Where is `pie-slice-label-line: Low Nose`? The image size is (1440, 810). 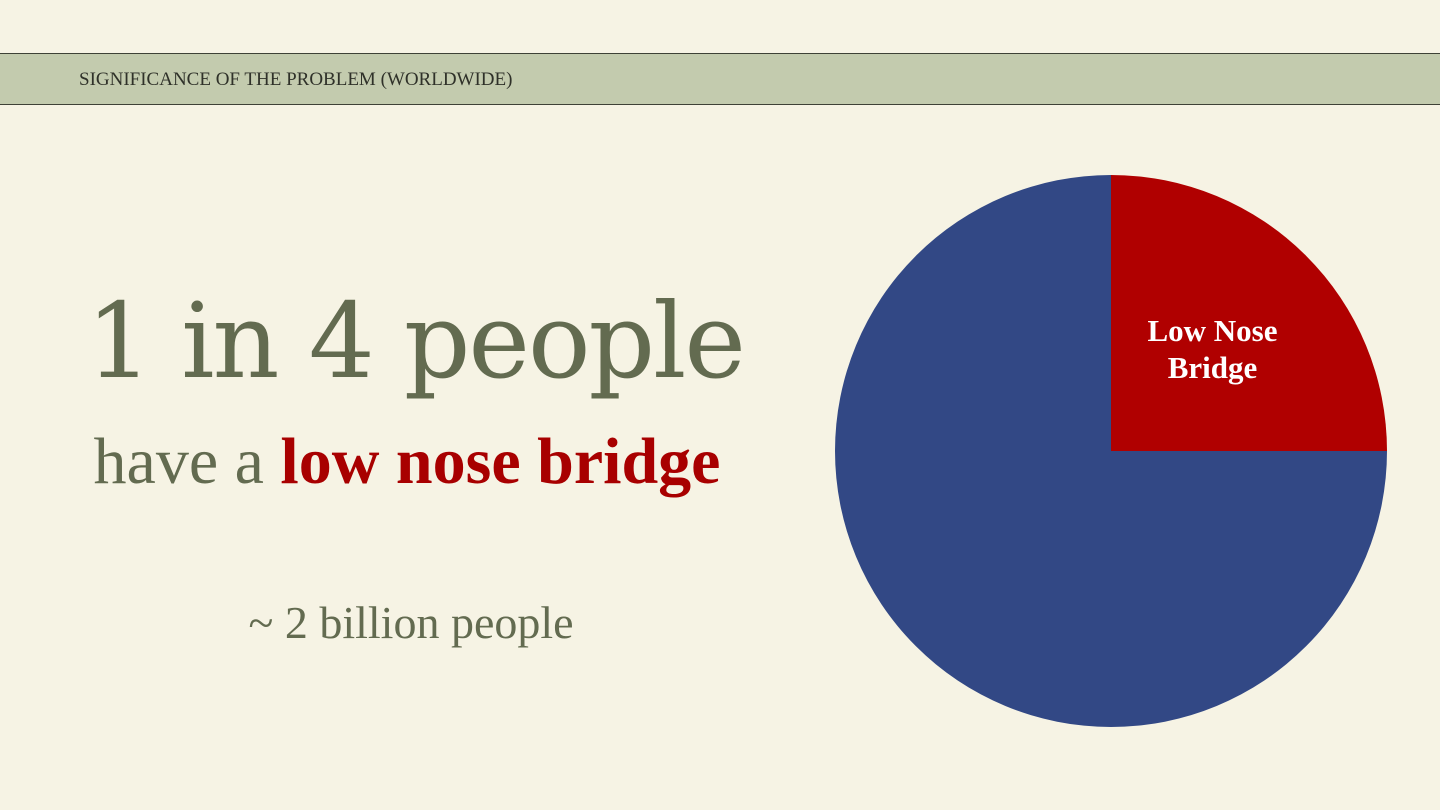 pie-slice-label-line: Low Nose is located at coordinates (1212, 330).